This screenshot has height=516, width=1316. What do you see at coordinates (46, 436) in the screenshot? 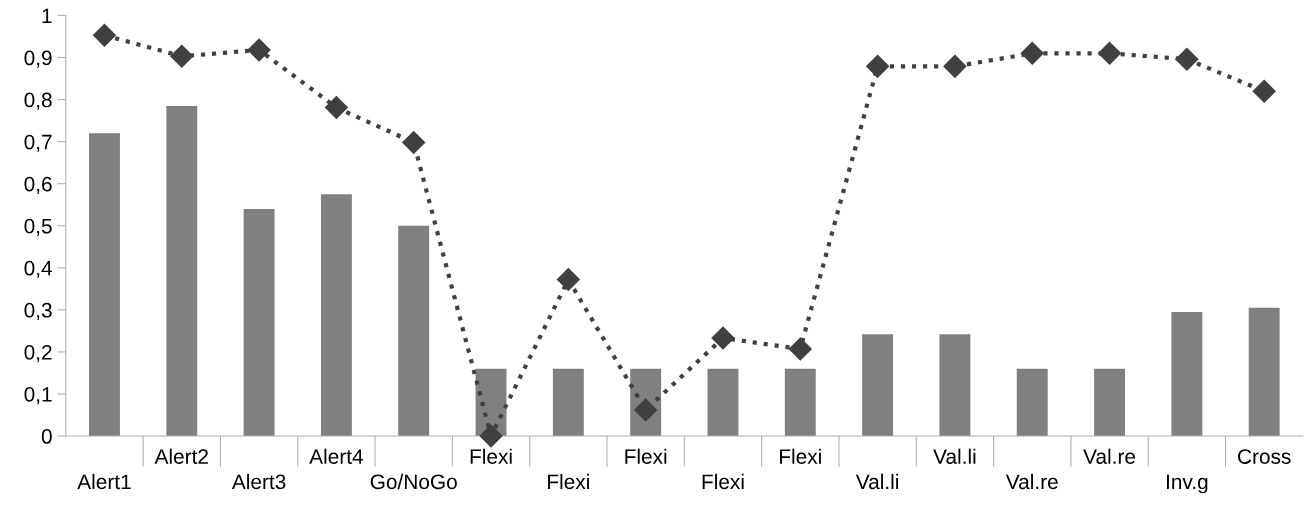
I see `y-tick-label: 0` at bounding box center [46, 436].